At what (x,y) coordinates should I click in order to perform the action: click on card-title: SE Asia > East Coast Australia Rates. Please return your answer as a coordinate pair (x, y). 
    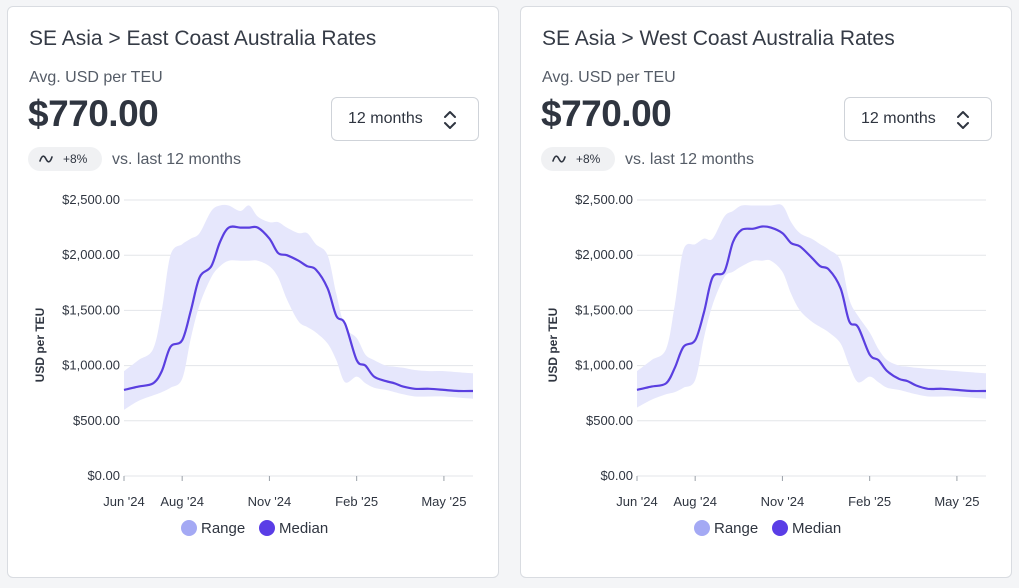
    Looking at the image, I should click on (203, 38).